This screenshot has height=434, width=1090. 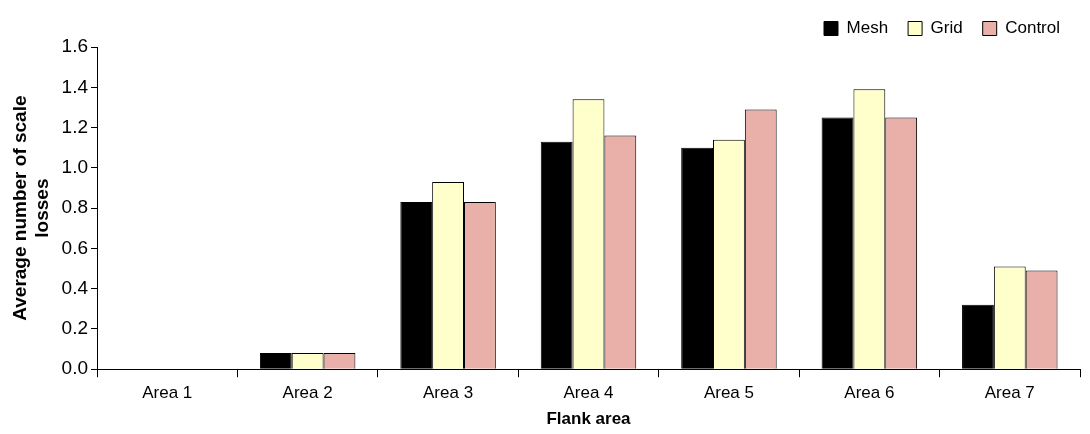 I want to click on y-tick-label: 1.2, so click(x=75, y=126).